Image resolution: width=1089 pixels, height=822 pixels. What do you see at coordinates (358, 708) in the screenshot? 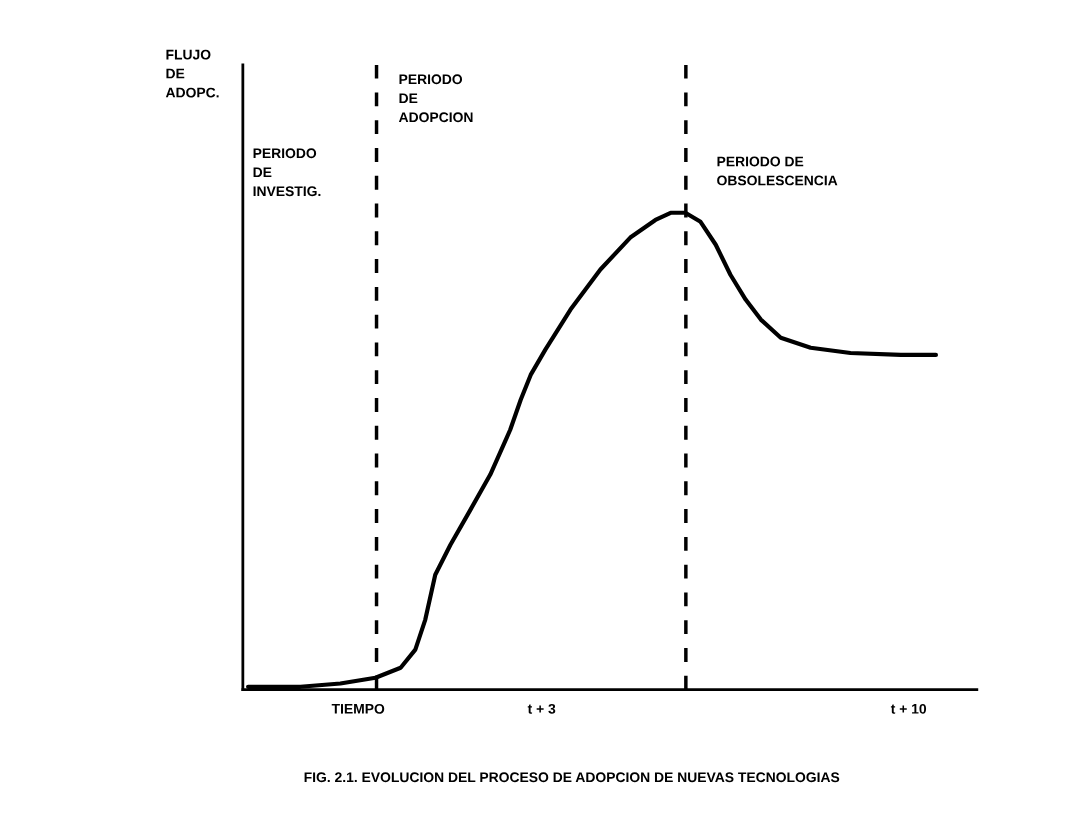
I see `x-tick-label: TIEMPO` at bounding box center [358, 708].